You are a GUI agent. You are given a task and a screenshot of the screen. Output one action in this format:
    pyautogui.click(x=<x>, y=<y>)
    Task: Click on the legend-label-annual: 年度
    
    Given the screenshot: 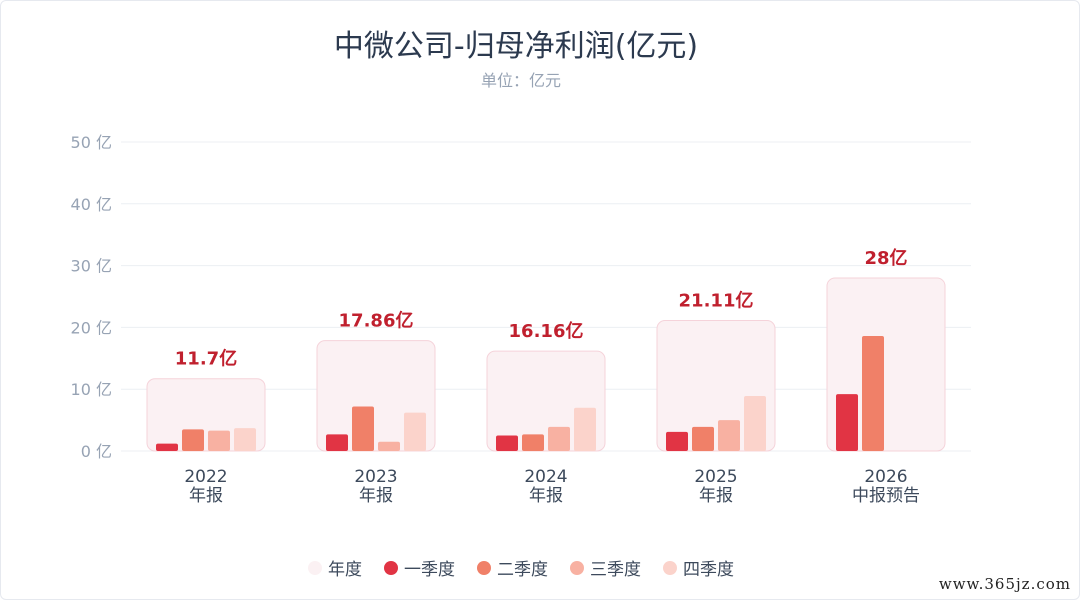 What is the action you would take?
    pyautogui.click(x=345, y=570)
    